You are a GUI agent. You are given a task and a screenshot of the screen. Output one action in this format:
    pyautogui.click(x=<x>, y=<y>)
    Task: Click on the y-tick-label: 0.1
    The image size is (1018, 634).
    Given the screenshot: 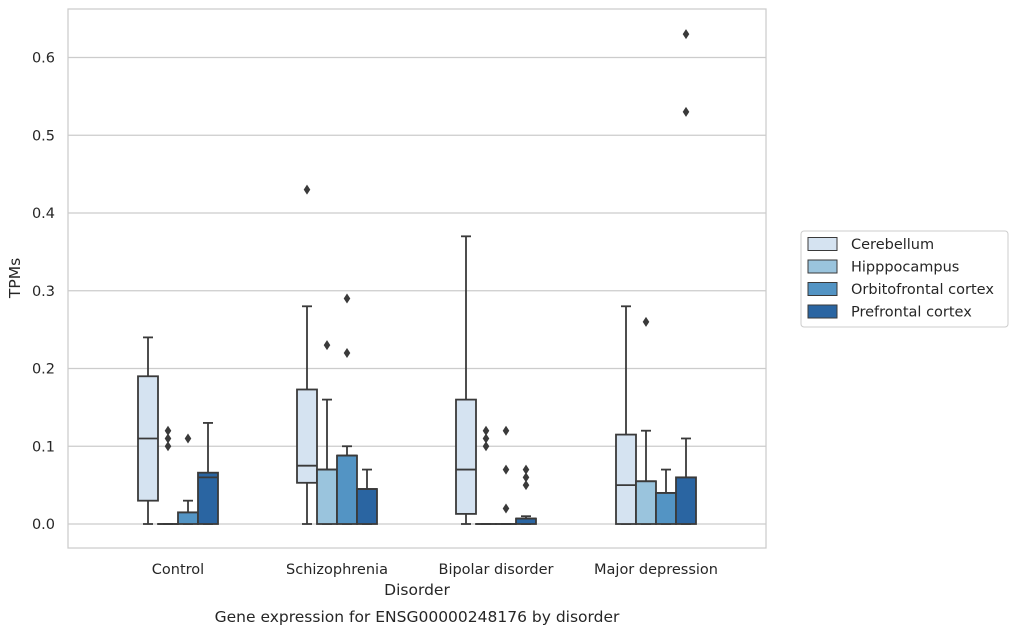 What is the action you would take?
    pyautogui.click(x=43, y=447)
    